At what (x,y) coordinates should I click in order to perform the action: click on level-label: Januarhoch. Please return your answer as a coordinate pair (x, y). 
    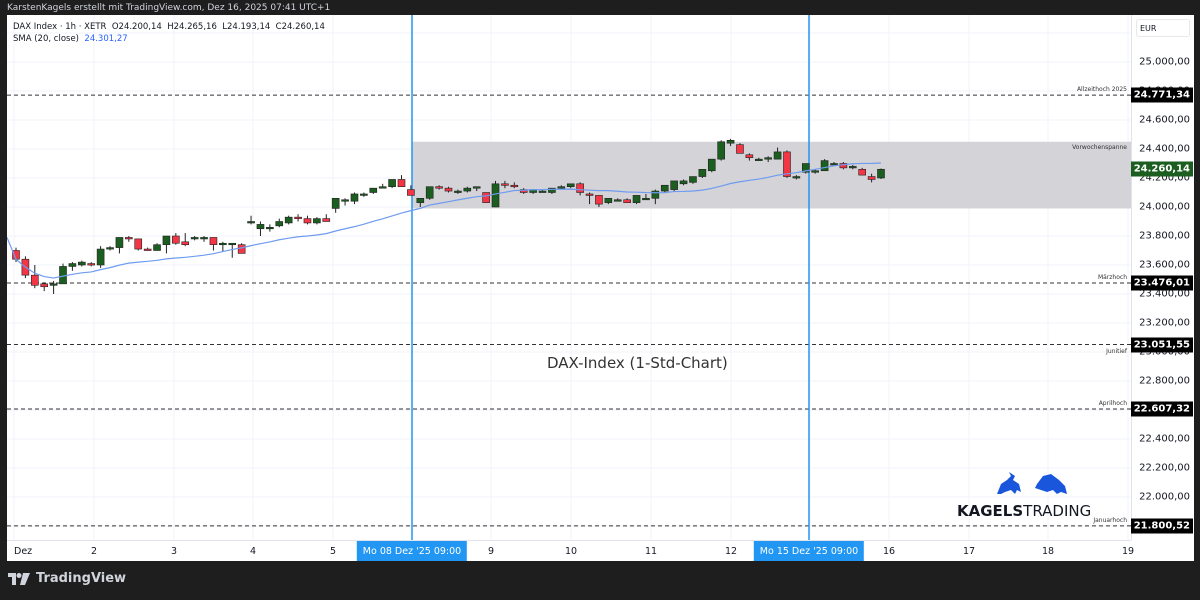
    Looking at the image, I should click on (1110, 520).